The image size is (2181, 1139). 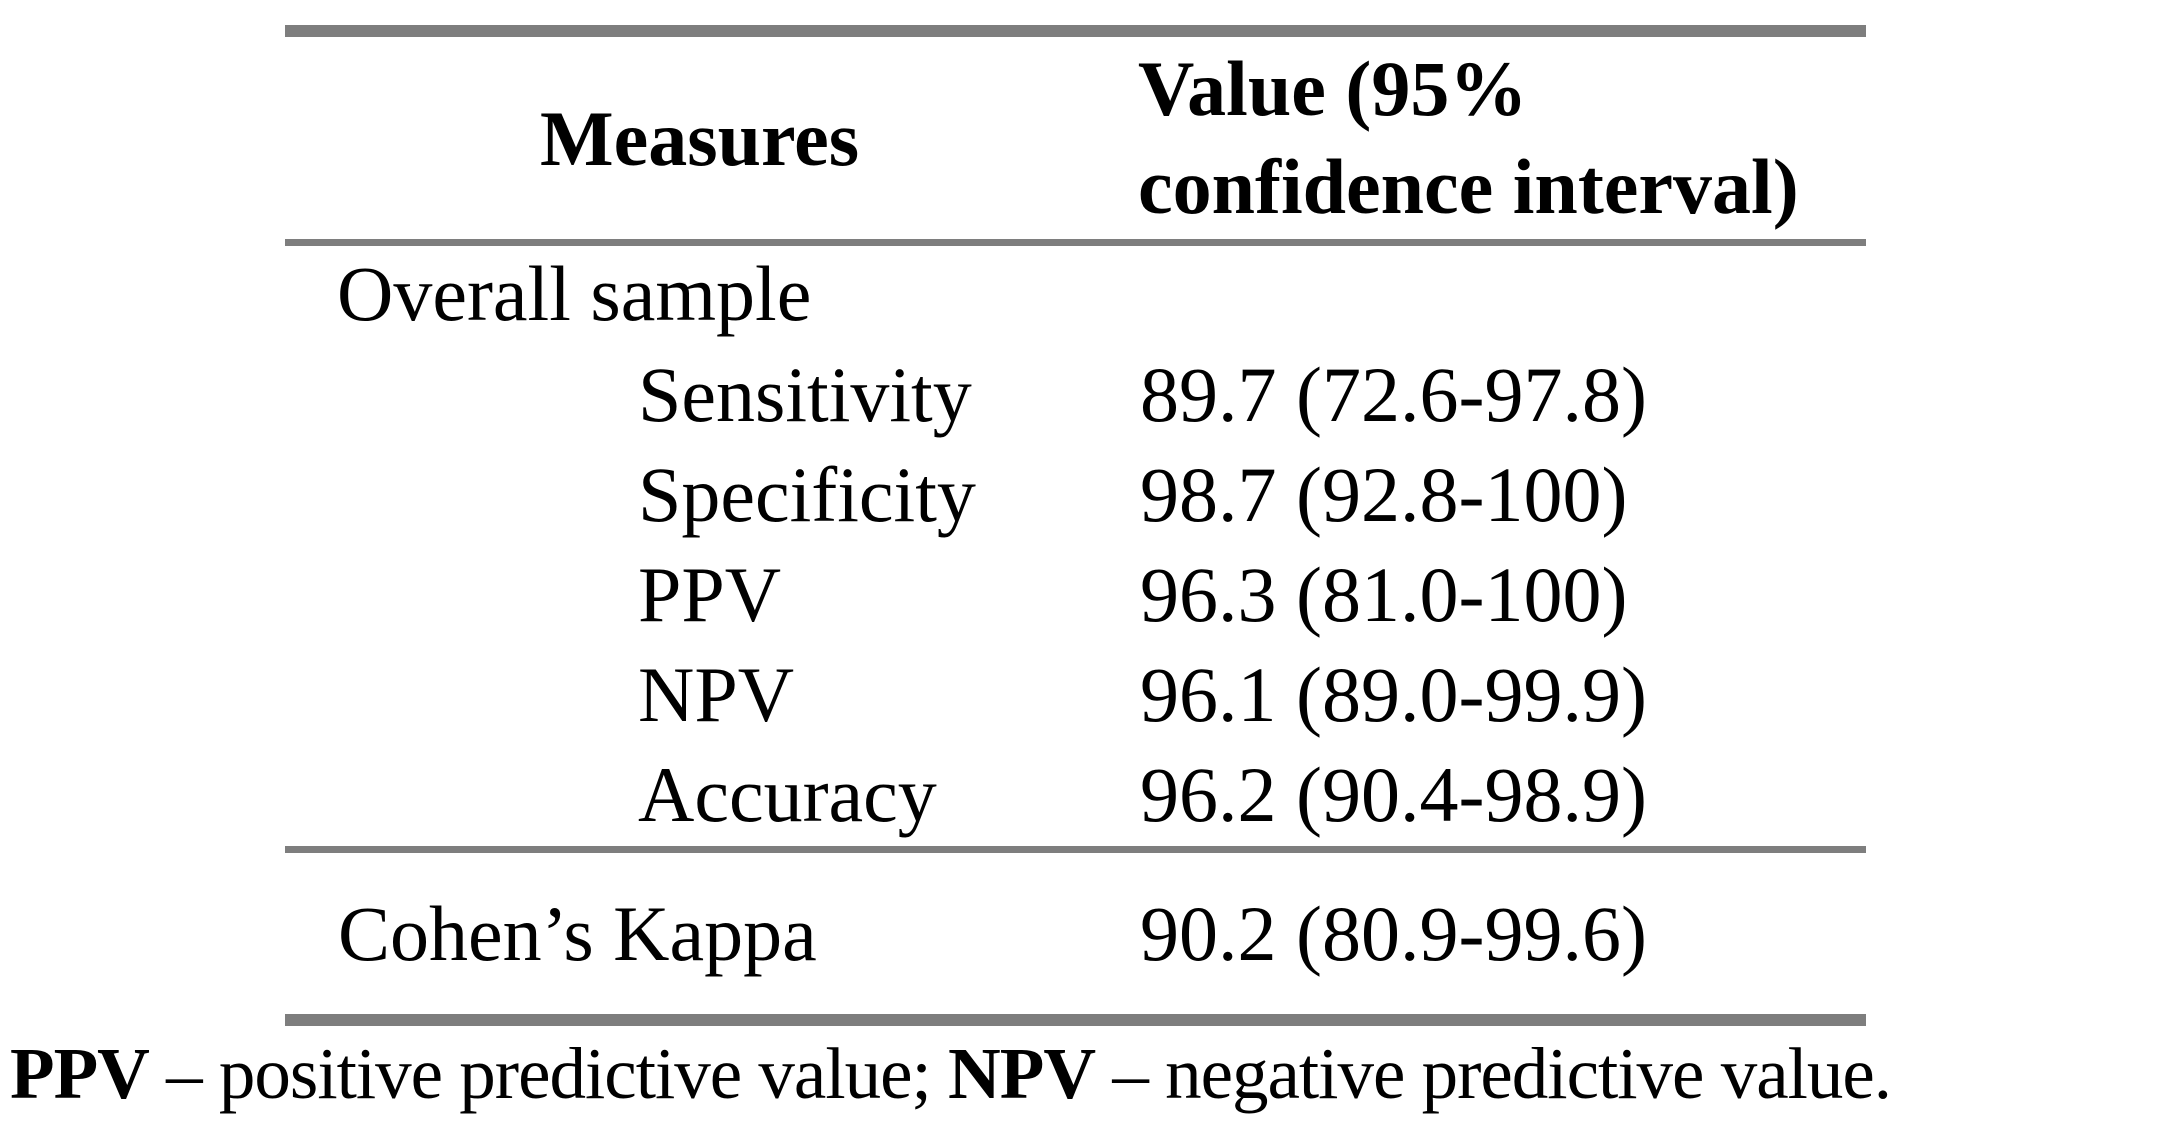 What do you see at coordinates (805, 394) in the screenshot?
I see `row-label-sensitivity: Sensitivity` at bounding box center [805, 394].